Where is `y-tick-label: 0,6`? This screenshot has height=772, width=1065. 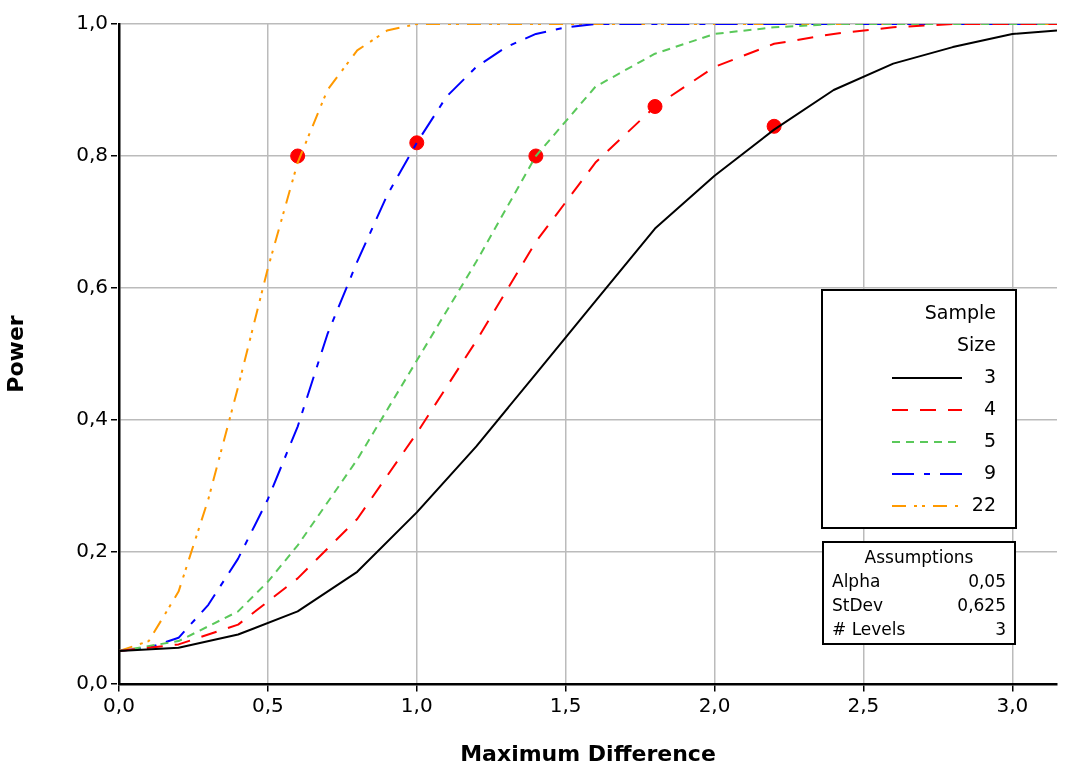 y-tick-label: 0,6 is located at coordinates (92, 286).